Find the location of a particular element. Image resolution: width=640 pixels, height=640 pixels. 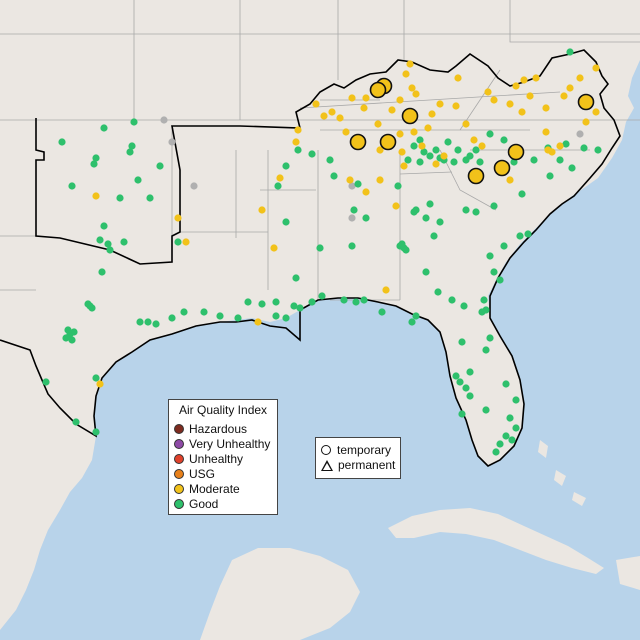

legend-item-permanent: permanent is located at coordinates (358, 465).